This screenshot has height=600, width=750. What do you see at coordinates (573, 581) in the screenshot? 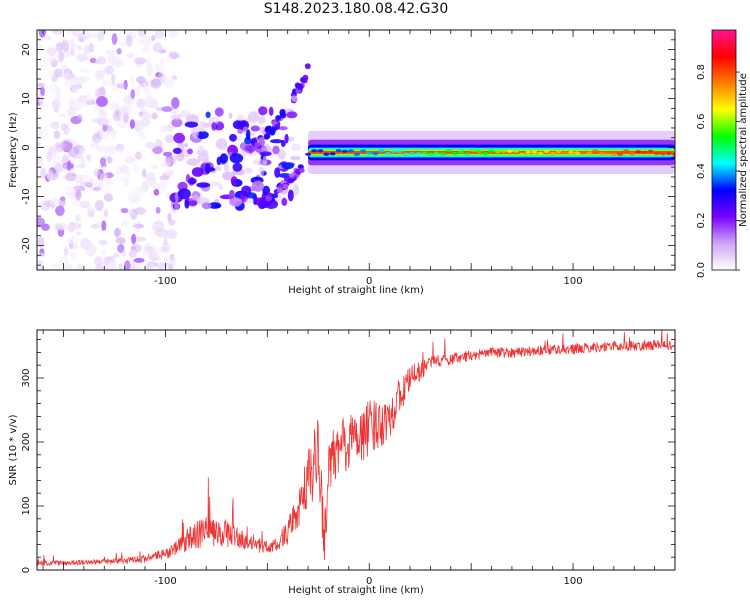
I see `snr-x-tick-label: 100` at bounding box center [573, 581].